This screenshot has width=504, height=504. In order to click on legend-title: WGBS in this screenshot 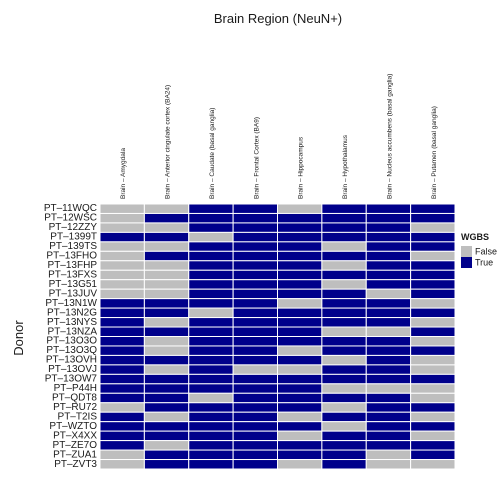, I will do `click(475, 237)`.